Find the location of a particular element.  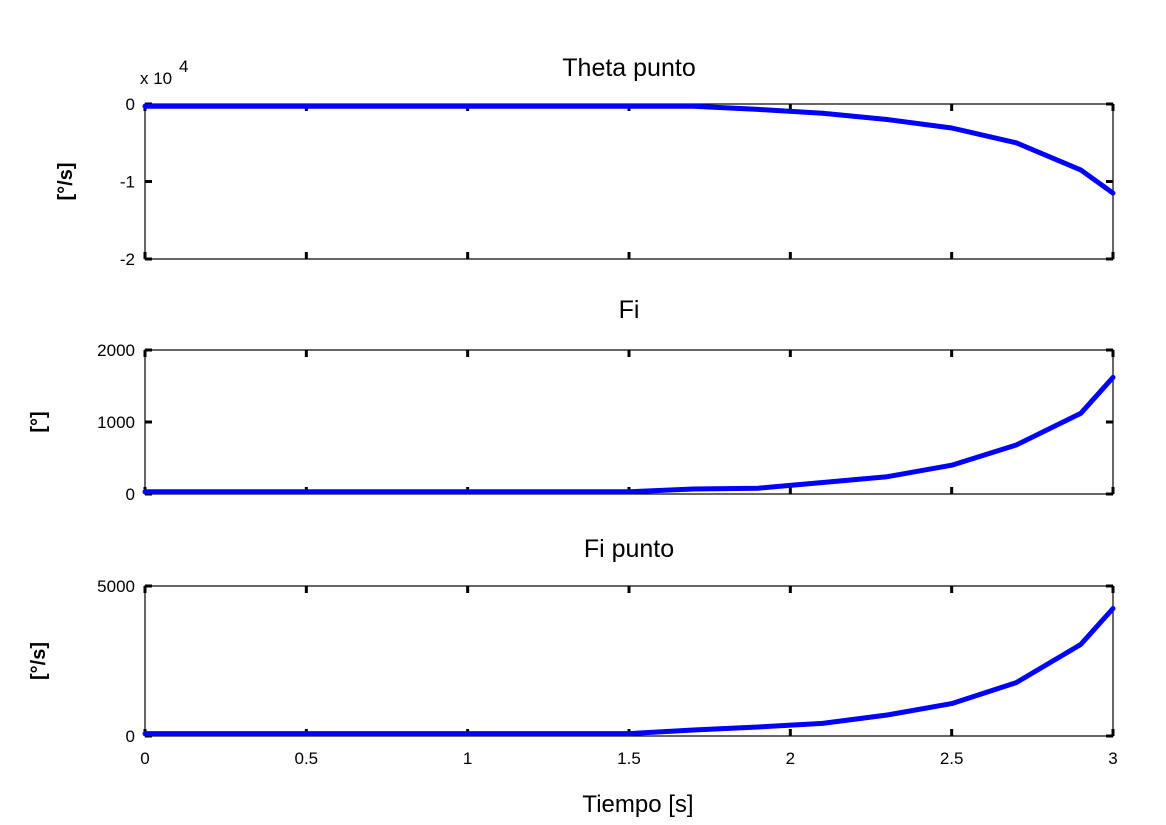

panel-3-ytick-label-1: 5000 is located at coordinates (116, 586).